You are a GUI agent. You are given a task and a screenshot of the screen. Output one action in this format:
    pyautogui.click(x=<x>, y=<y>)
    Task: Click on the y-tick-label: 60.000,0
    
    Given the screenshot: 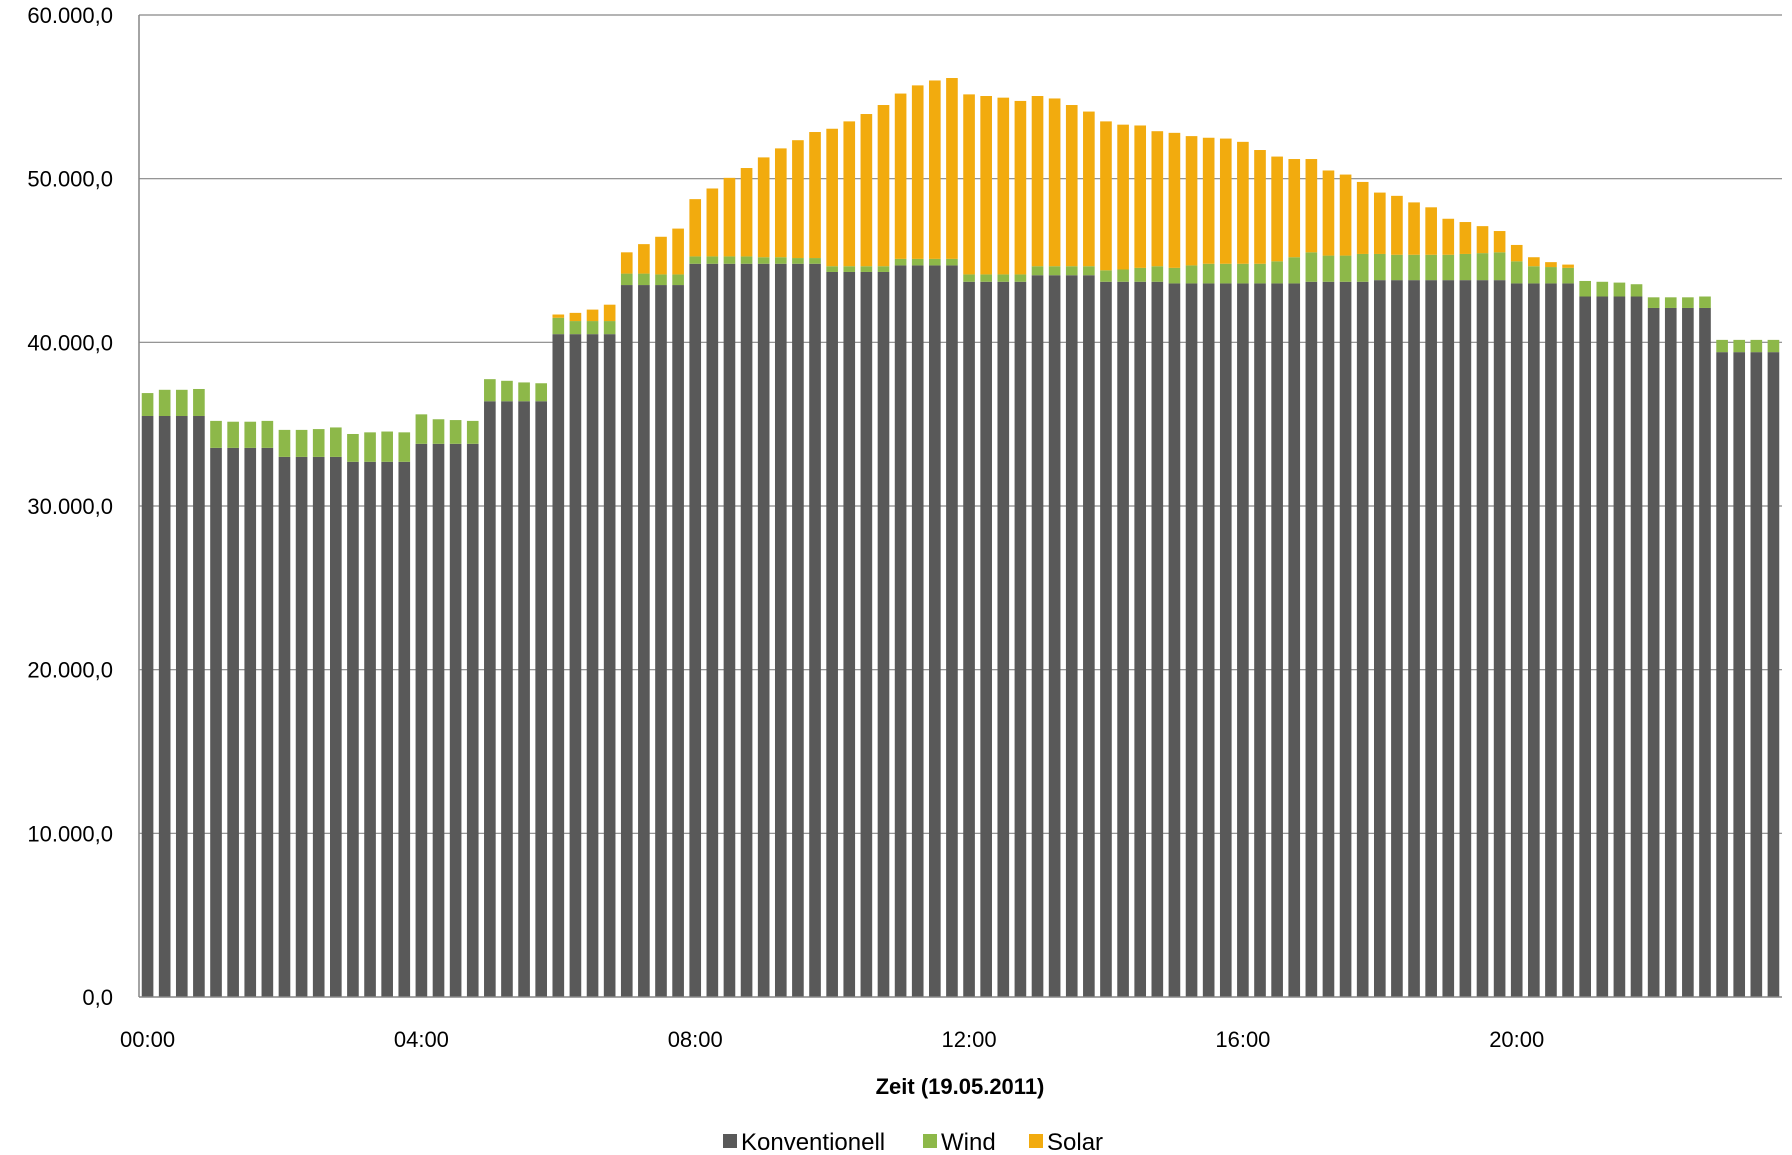 What is the action you would take?
    pyautogui.click(x=70, y=15)
    